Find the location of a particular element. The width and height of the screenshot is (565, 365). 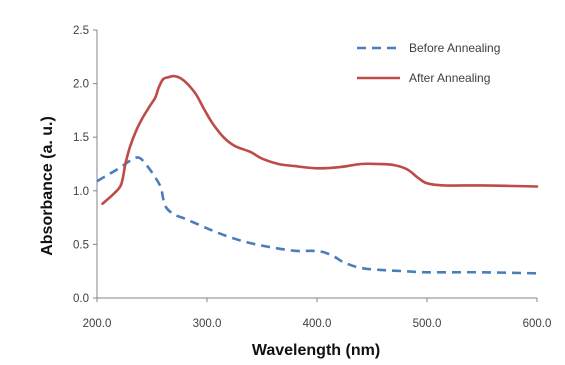

x-tick-label: 200.0 is located at coordinates (97, 324).